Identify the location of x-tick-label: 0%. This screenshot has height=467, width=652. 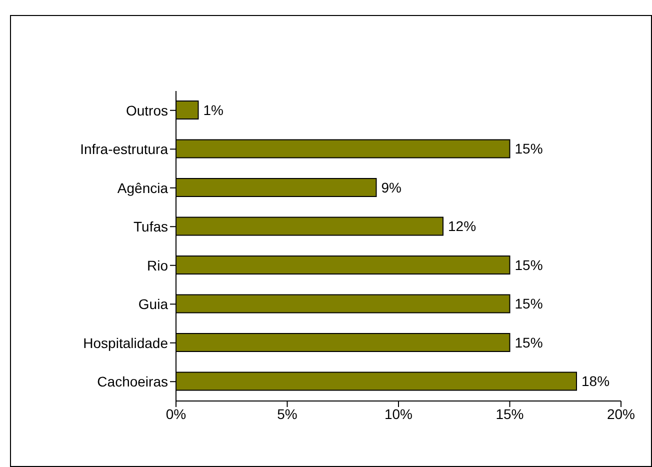
(176, 414).